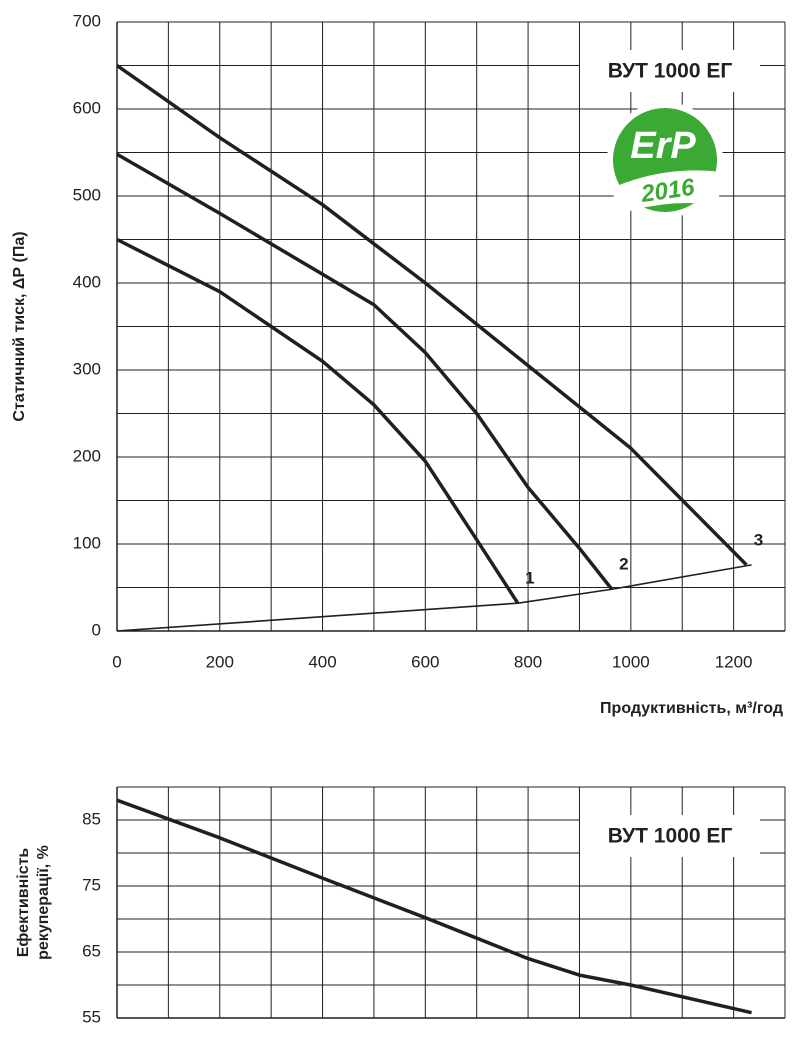 Image resolution: width=800 pixels, height=1039 pixels. Describe the element at coordinates (23, 903) in the screenshot. I see `y-axis-label: Ефективність` at that location.